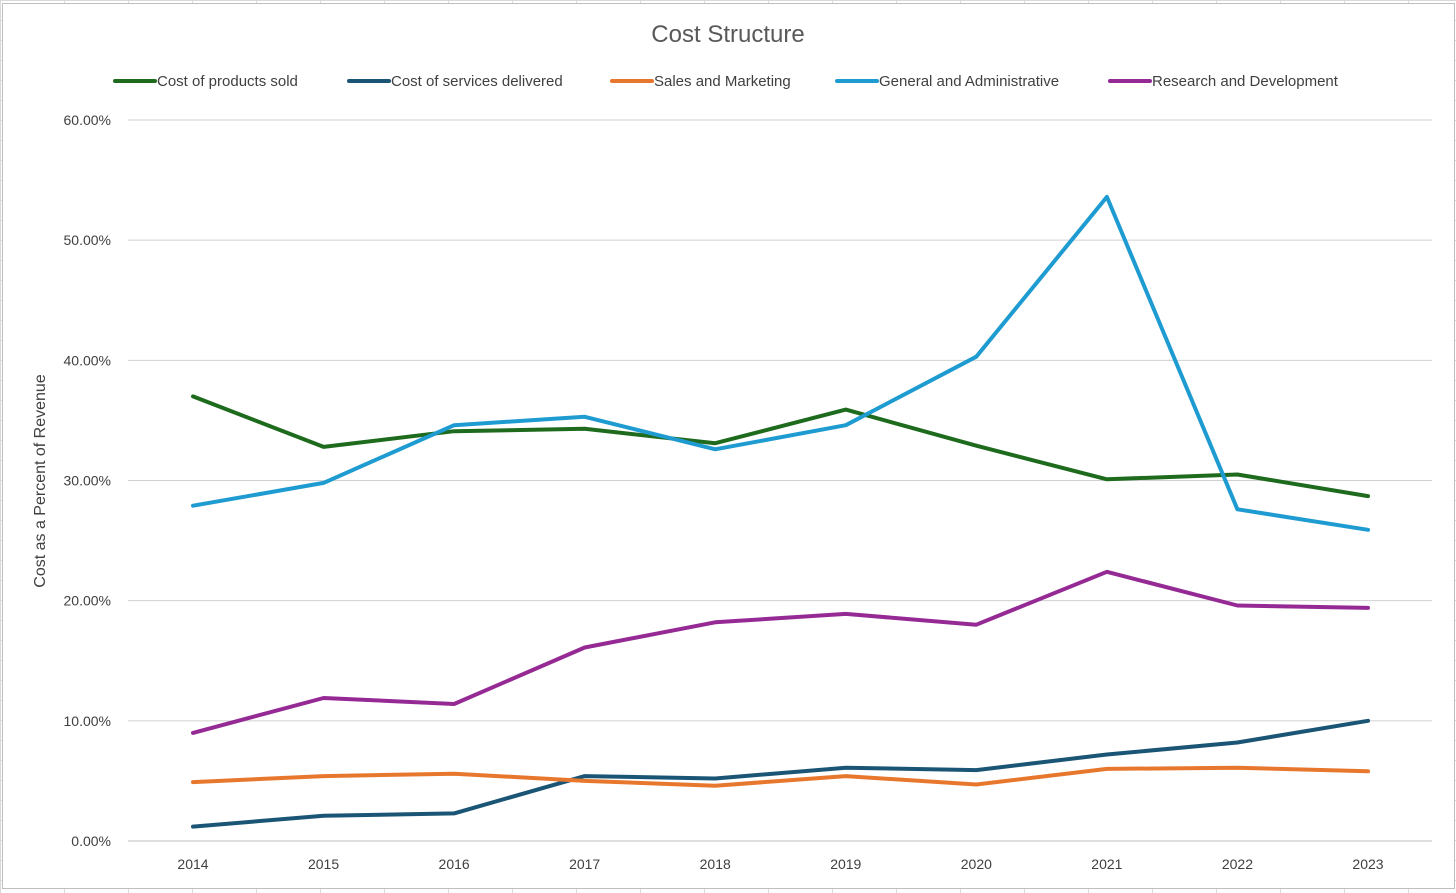 This screenshot has width=1456, height=893. What do you see at coordinates (722, 81) in the screenshot?
I see `legend-label: Sales and Marketing` at bounding box center [722, 81].